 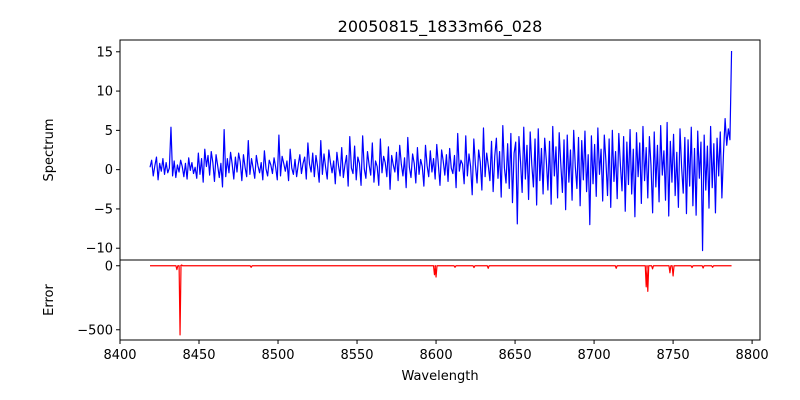 What do you see at coordinates (95, 330) in the screenshot?
I see `error-y-tick-label: −500` at bounding box center [95, 330].